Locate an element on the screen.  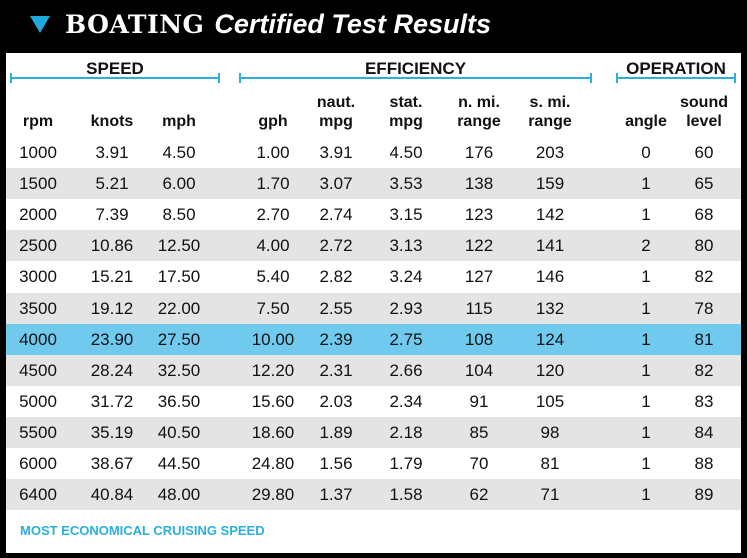
cell-smi-range: 71 is located at coordinates (550, 495).